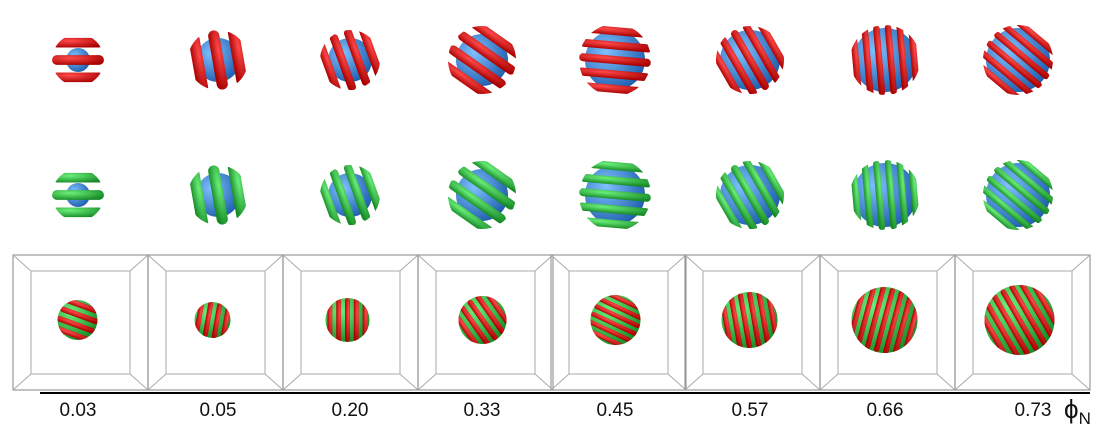 The width and height of the screenshot is (1097, 430). Describe the element at coordinates (1033, 410) in the screenshot. I see `column-label: 0.73` at that location.